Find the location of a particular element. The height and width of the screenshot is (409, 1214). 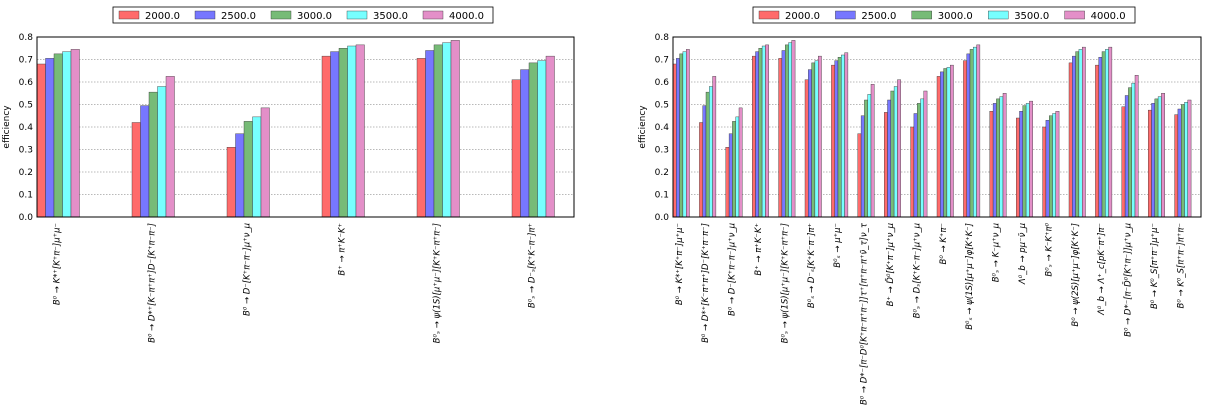

y-tick-label: 0.8 is located at coordinates (26, 38).